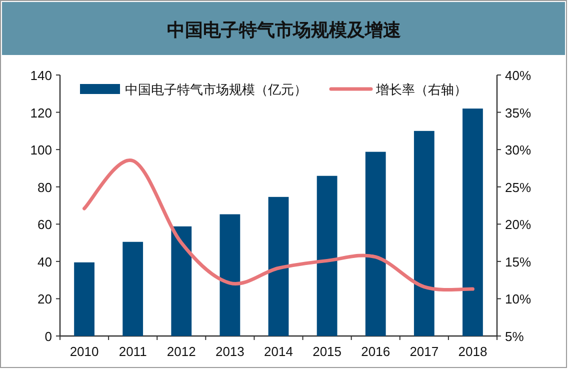 Image resolution: width=568 pixels, height=369 pixels. Describe the element at coordinates (518, 75) in the screenshot. I see `y2-tick-label: 40%` at that location.